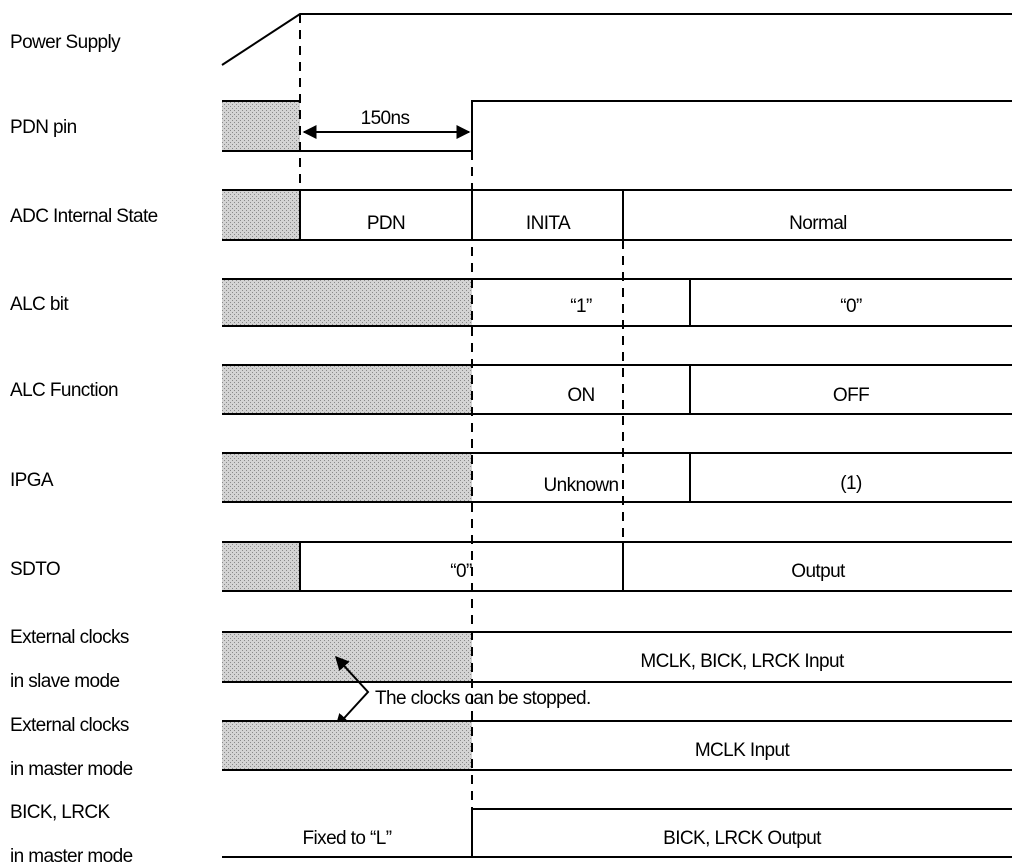 The width and height of the screenshot is (1017, 866). What do you see at coordinates (483, 698) in the screenshot?
I see `clocks-stopped-text: The clocks can be stopped.` at bounding box center [483, 698].